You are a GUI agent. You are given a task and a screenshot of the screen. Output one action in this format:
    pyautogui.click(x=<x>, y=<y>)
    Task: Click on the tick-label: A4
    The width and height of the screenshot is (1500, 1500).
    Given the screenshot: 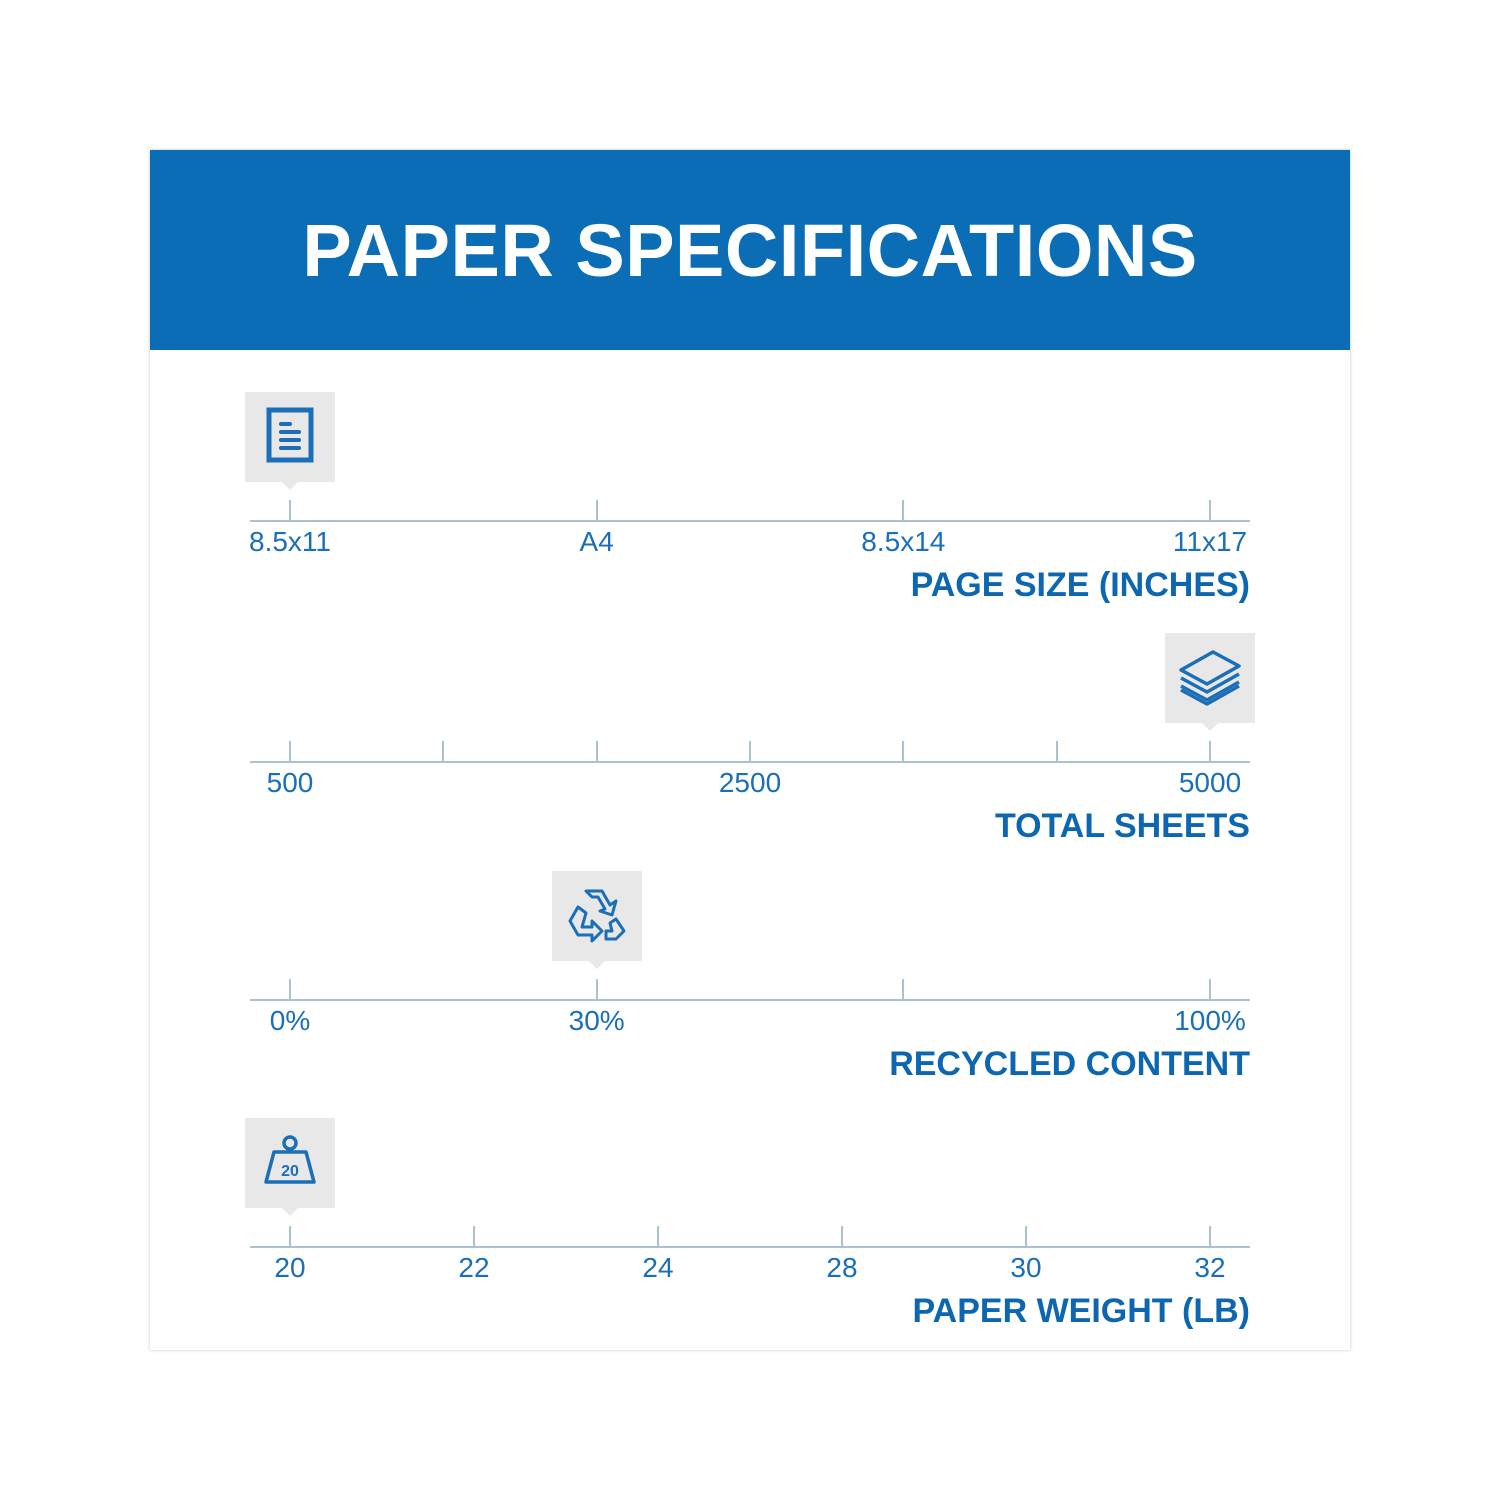 What is the action you would take?
    pyautogui.click(x=596, y=541)
    